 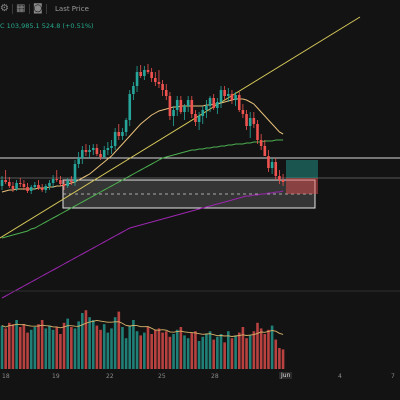 What do you see at coordinates (21, 8) in the screenshot?
I see `table-icon: ▦` at bounding box center [21, 8].